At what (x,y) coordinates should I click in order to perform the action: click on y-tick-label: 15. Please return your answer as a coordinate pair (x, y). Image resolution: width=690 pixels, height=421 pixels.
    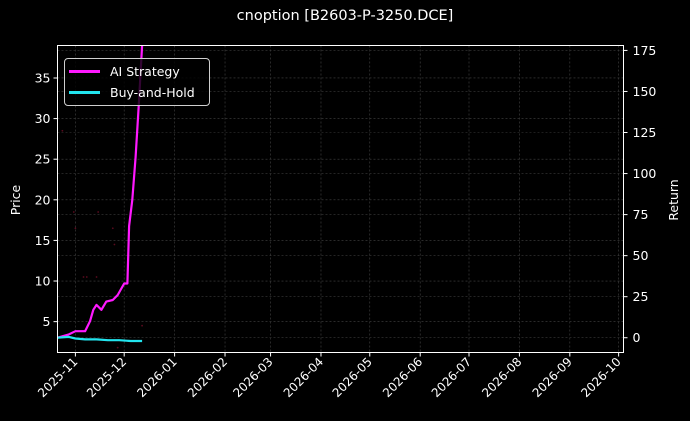
    Looking at the image, I should click on (43, 240).